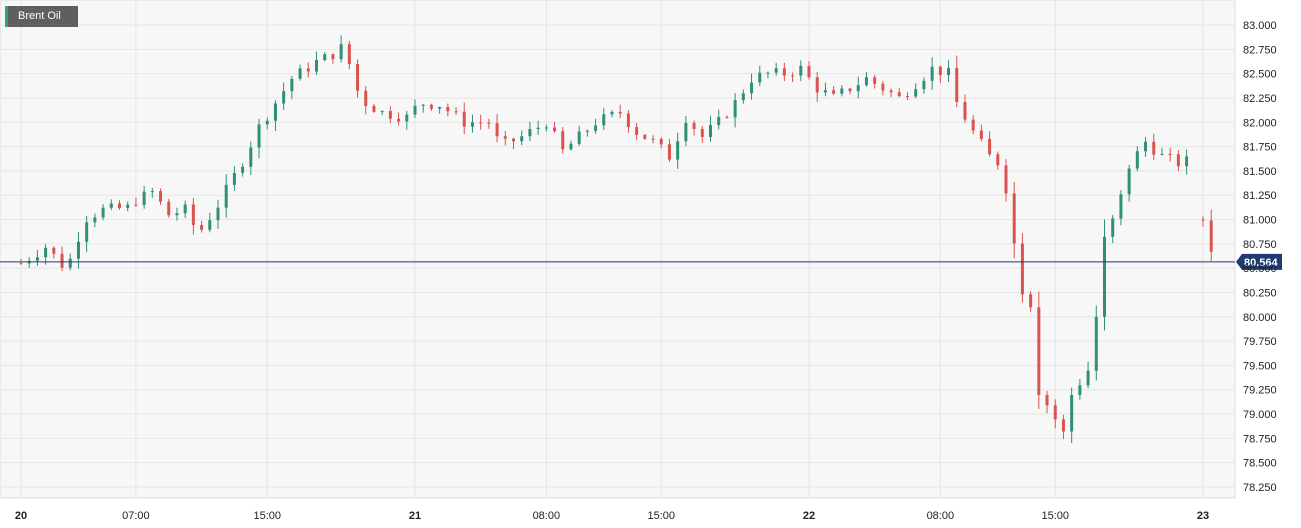 This screenshot has height=528, width=1301. Describe the element at coordinates (612, 516) in the screenshot. I see `x-axis: 20 07:00 15:00 21 08:00 15:00 22 08:00 15:00 23` at that location.